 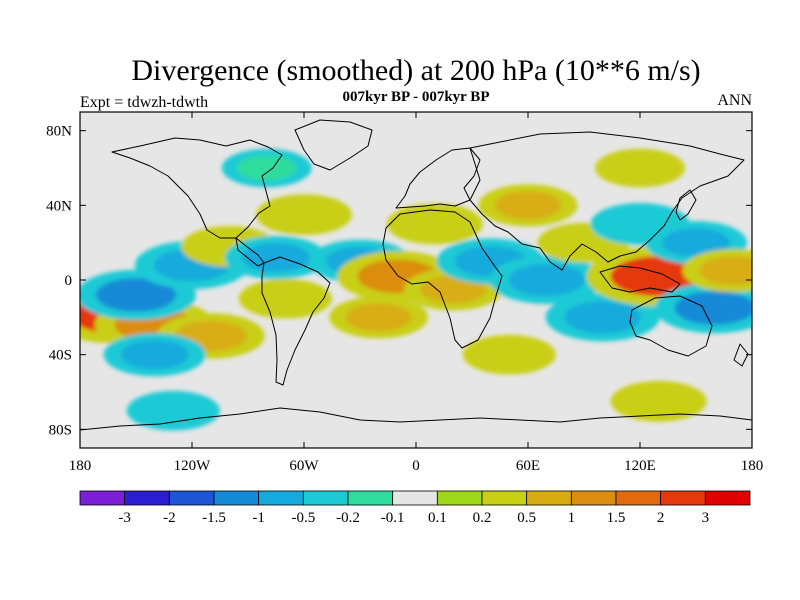 I want to click on x-tick-label: 0, so click(x=416, y=466).